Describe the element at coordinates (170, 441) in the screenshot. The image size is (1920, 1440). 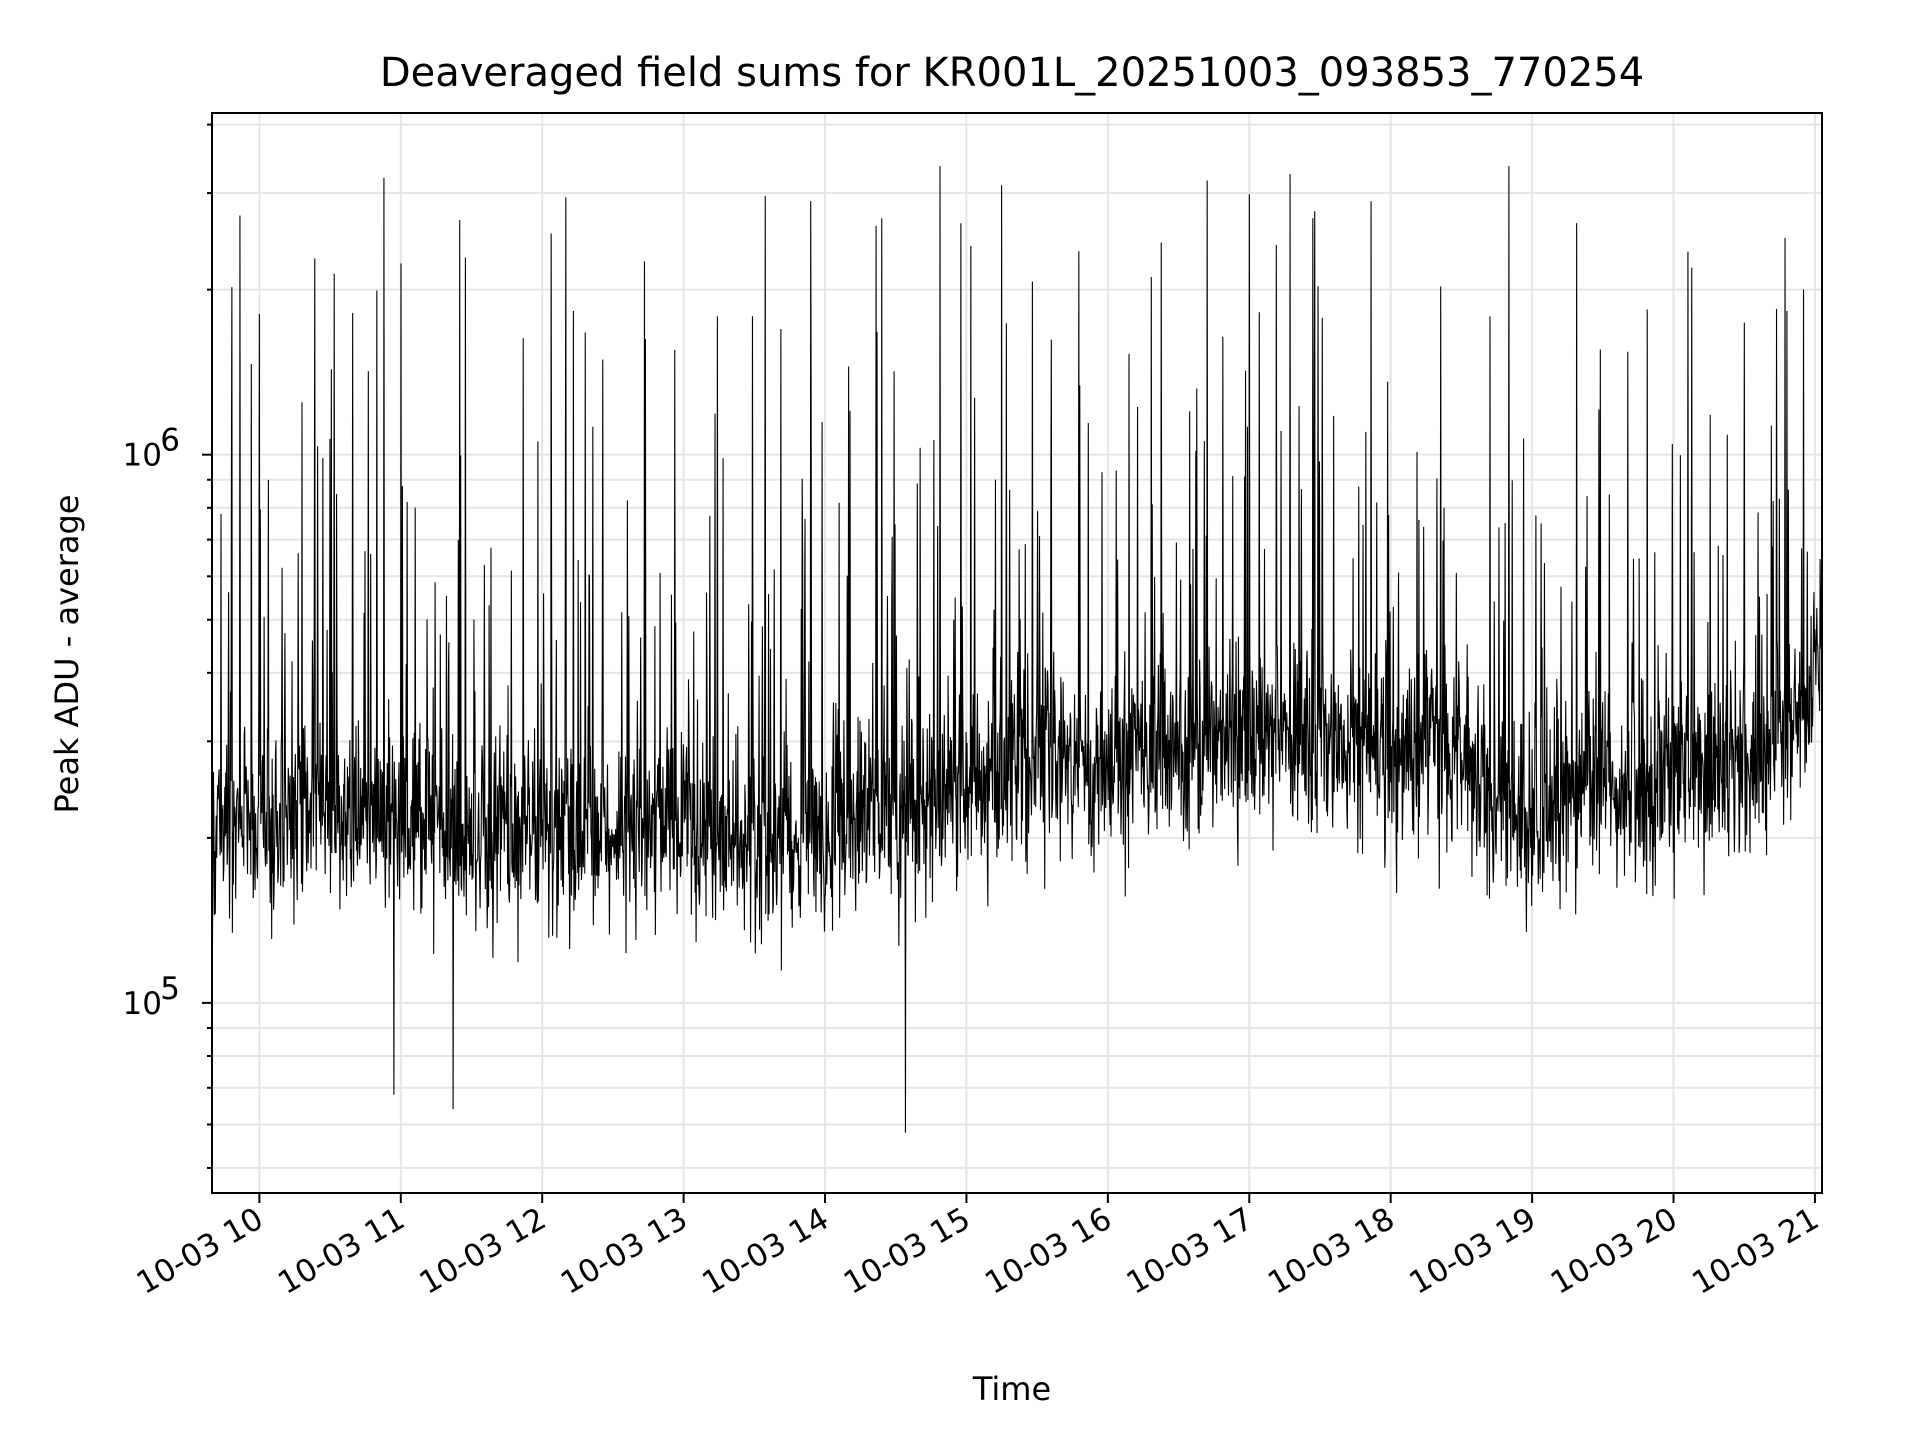
I see `y-tick-label-exponent: 6` at that location.